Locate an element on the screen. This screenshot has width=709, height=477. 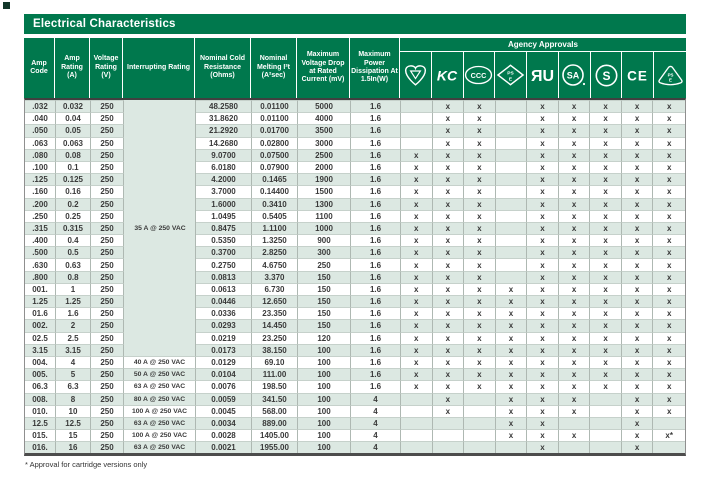
amp-rating-cell: 0.315 is located at coordinates (73, 228).